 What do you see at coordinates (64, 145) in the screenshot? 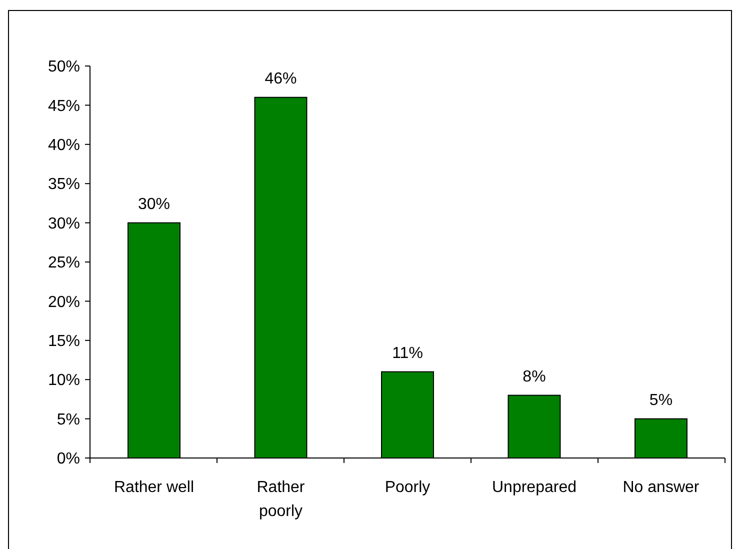
I see `y-tick-label: 40%` at bounding box center [64, 145].